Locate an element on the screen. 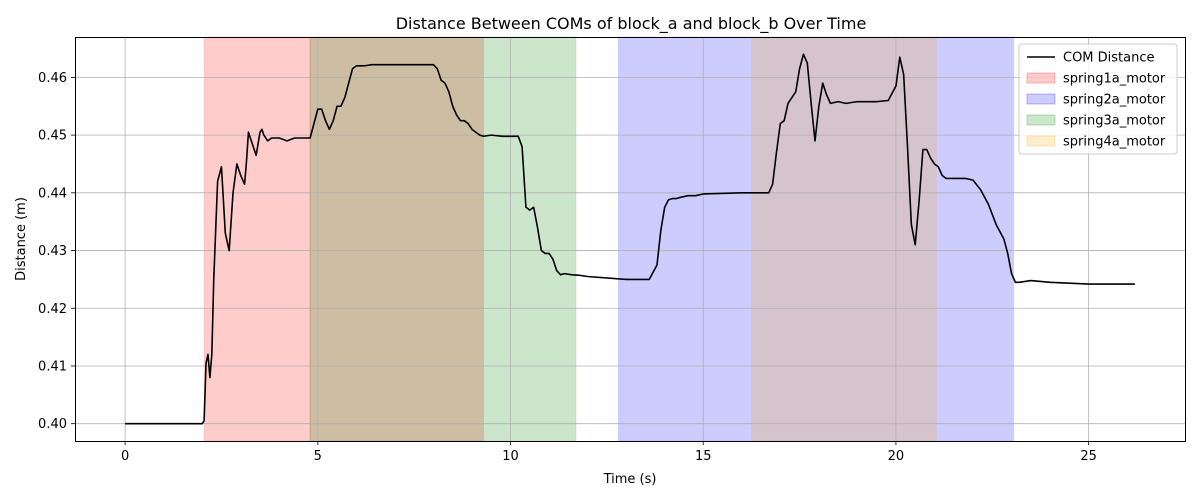  x-tick-label: 10 is located at coordinates (510, 456).